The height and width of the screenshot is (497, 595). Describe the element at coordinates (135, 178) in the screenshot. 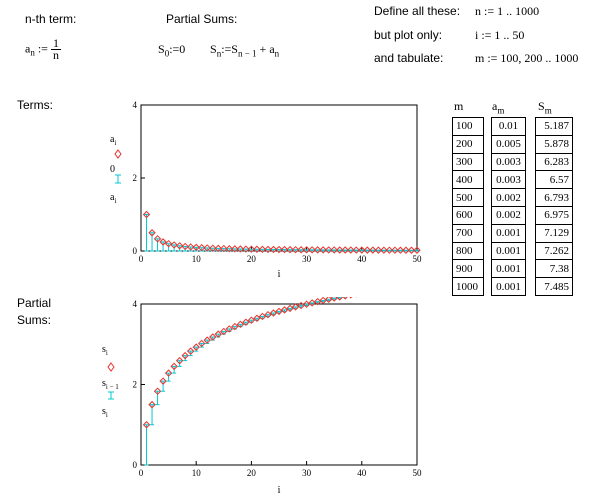

I see `terms-ytick-label: 2` at that location.